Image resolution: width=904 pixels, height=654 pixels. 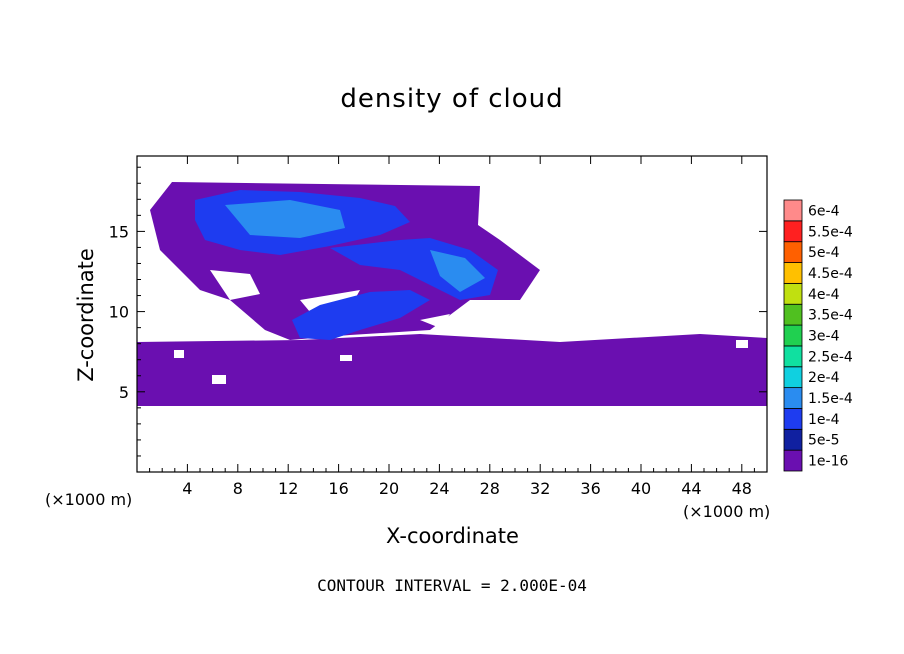 What do you see at coordinates (285, 219) in the screenshot?
I see `core-upper-inner` at bounding box center [285, 219].